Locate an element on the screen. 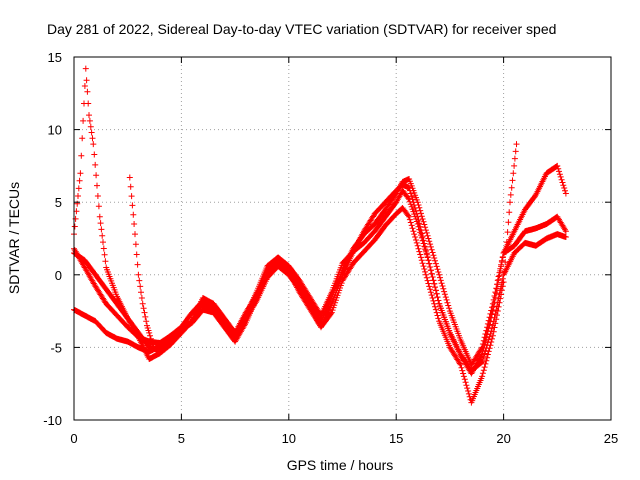 The width and height of the screenshot is (640, 480). y-tick-label: 5 is located at coordinates (58, 202).